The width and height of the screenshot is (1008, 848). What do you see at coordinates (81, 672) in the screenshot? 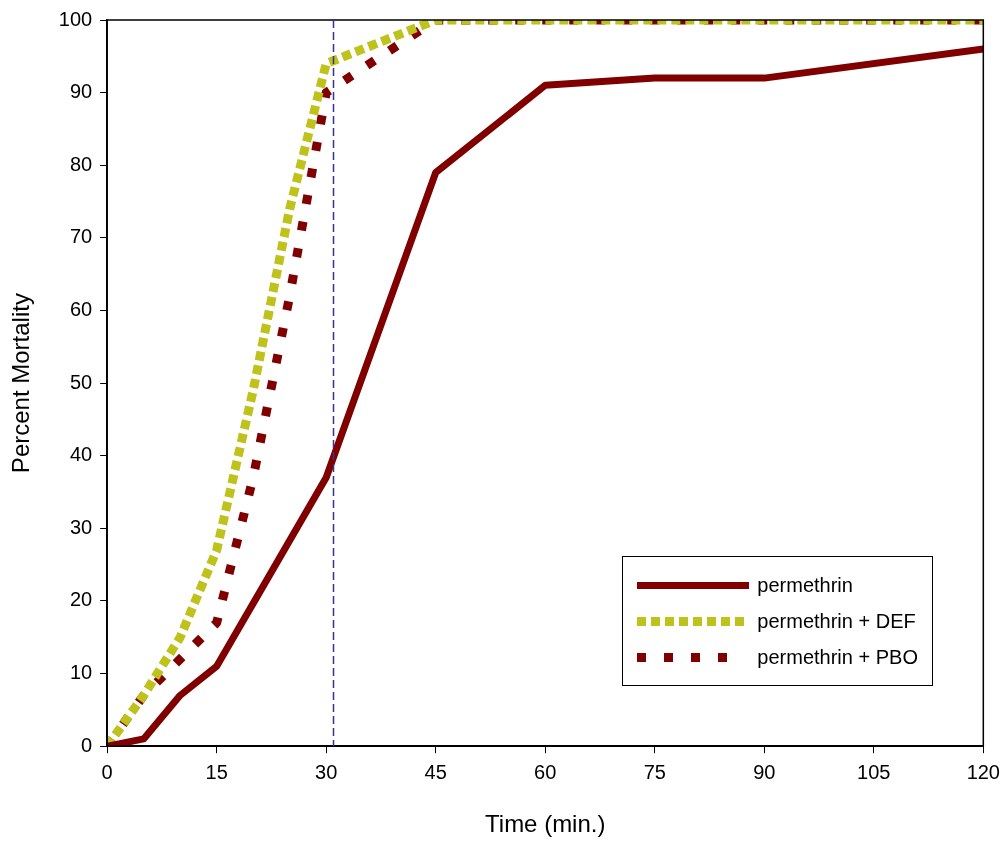
I see `y-tick-label: 10` at bounding box center [81, 672].